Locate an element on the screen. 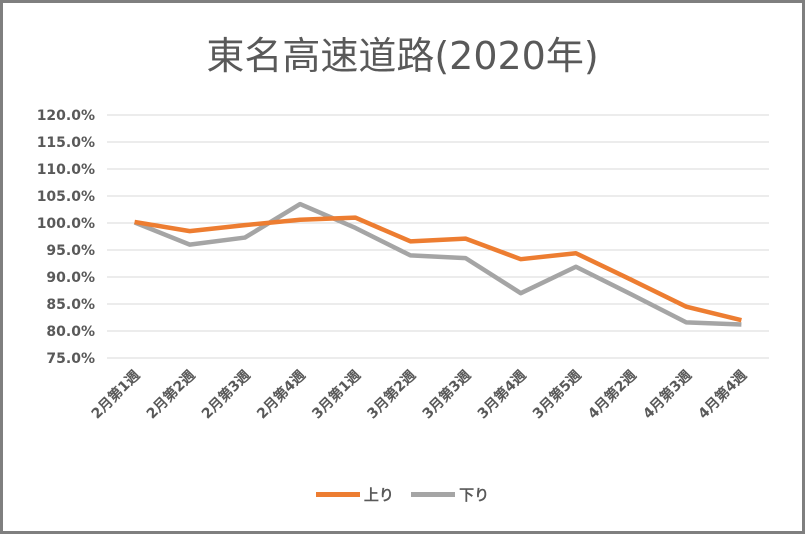  x-tick-label: 3月第5週 is located at coordinates (556, 394).